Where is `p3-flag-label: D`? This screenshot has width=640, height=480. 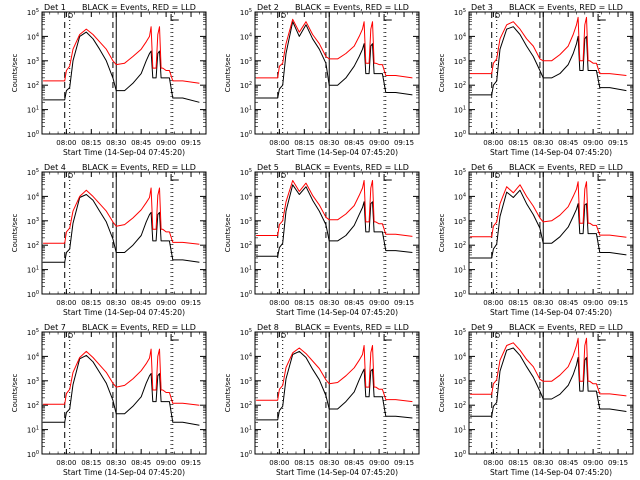 p3-flag-label: D is located at coordinates (497, 16).